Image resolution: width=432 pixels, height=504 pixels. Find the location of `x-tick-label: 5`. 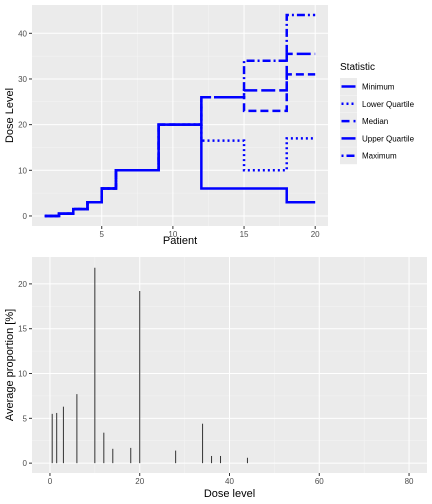

x-tick-label: 5 is located at coordinates (102, 234).